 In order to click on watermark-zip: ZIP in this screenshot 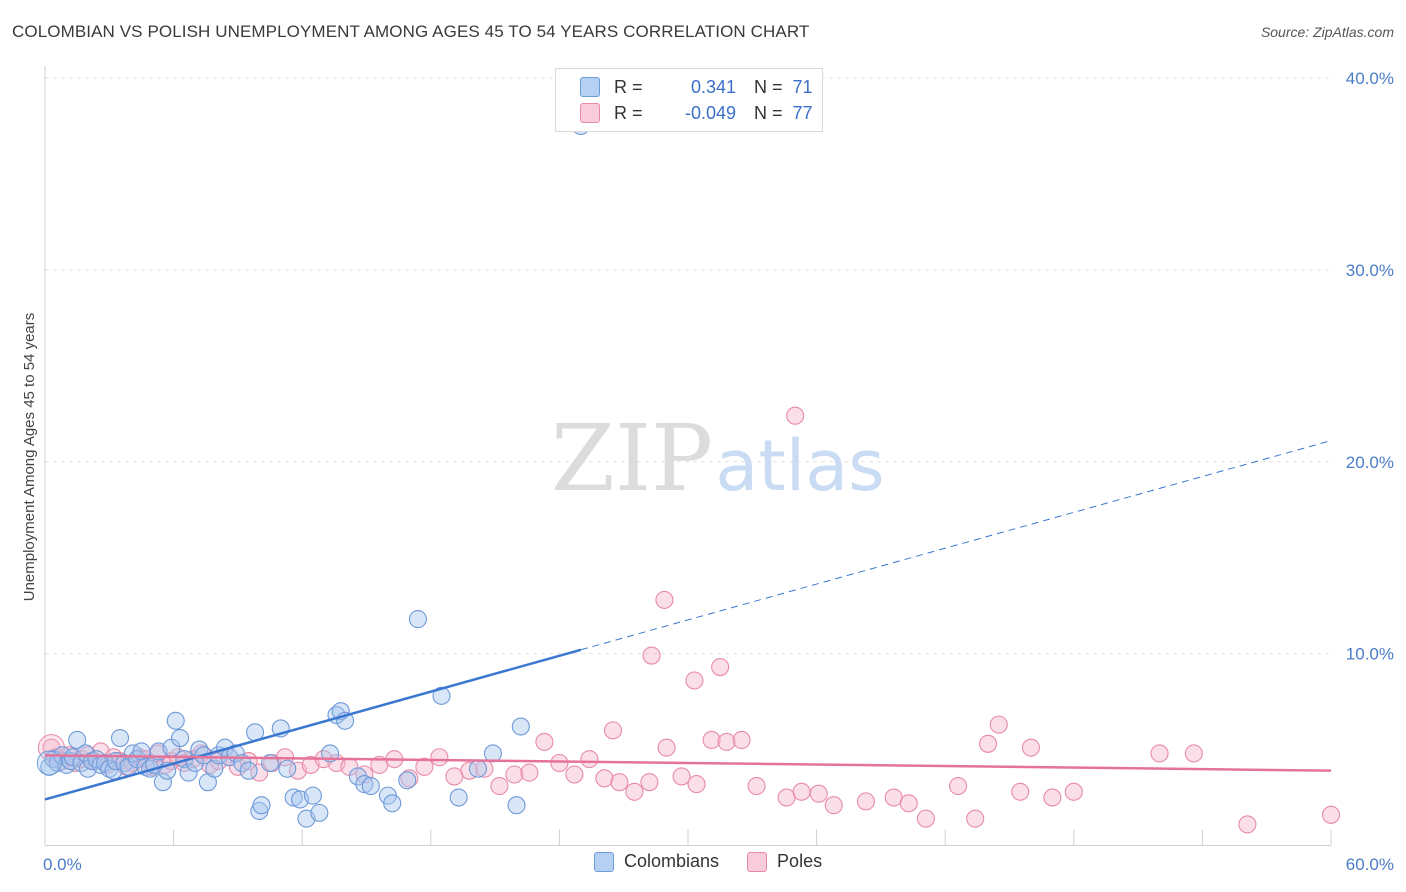, I will do `click(632, 458)`.